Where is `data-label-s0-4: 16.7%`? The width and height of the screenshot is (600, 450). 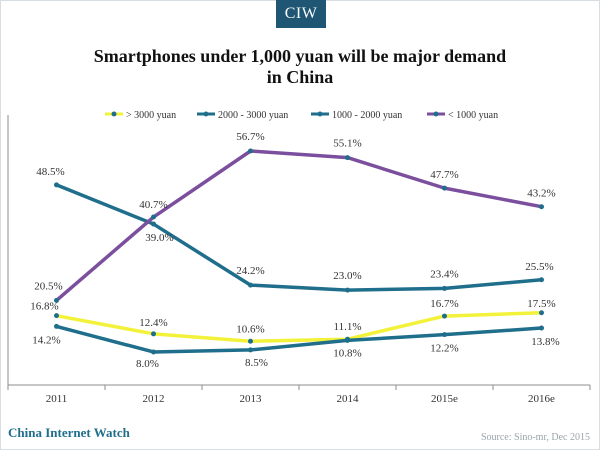
data-label-s0-4: 16.7% is located at coordinates (444, 304).